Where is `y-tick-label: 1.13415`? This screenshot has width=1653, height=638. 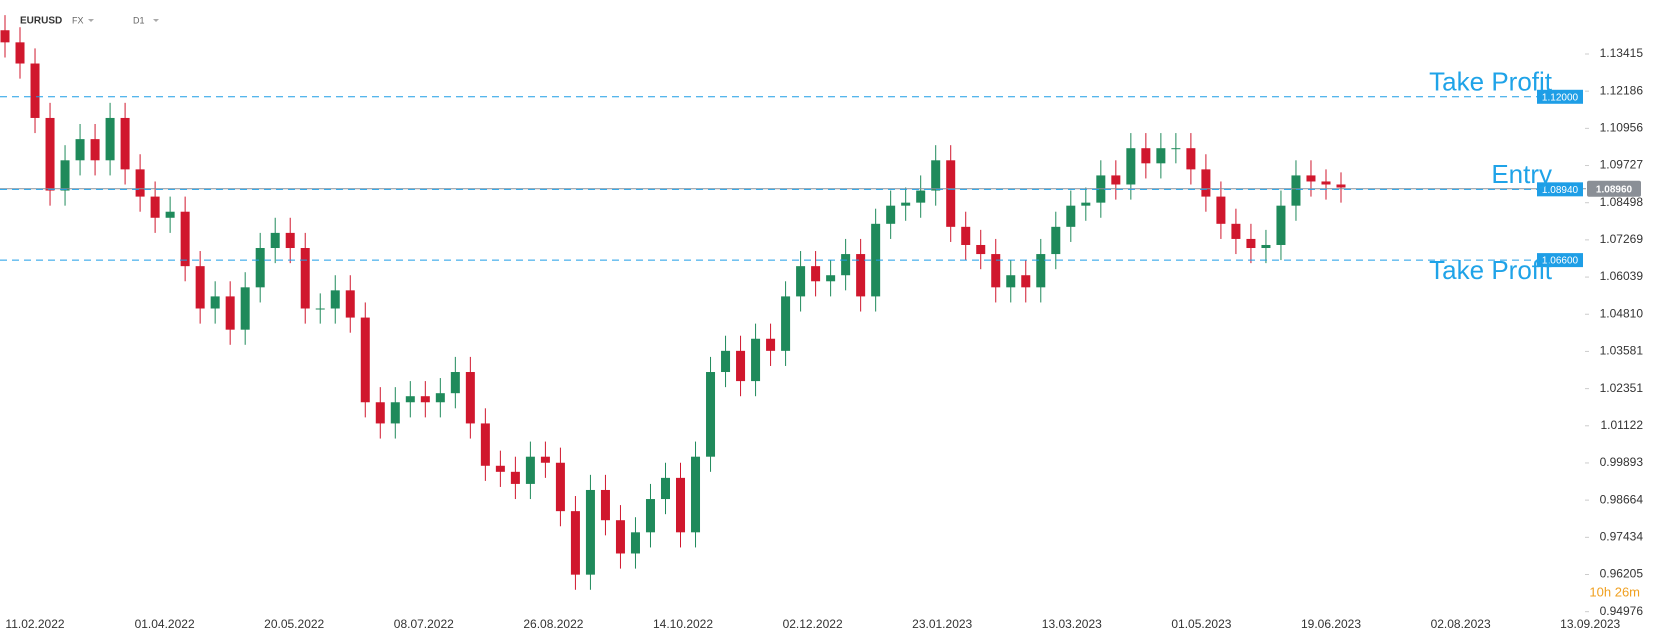
y-tick-label: 1.13415 is located at coordinates (1622, 53).